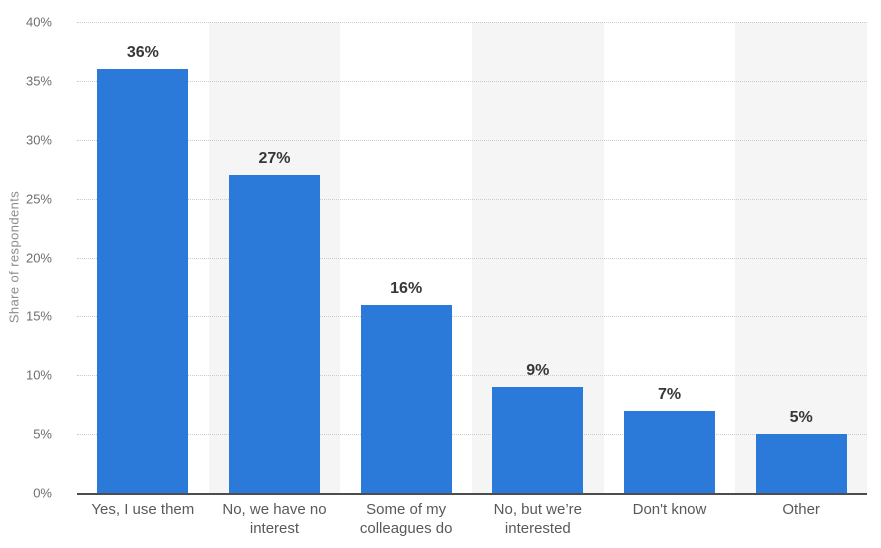 This screenshot has height=548, width=881. I want to click on bar-value-label: 27%, so click(274, 159).